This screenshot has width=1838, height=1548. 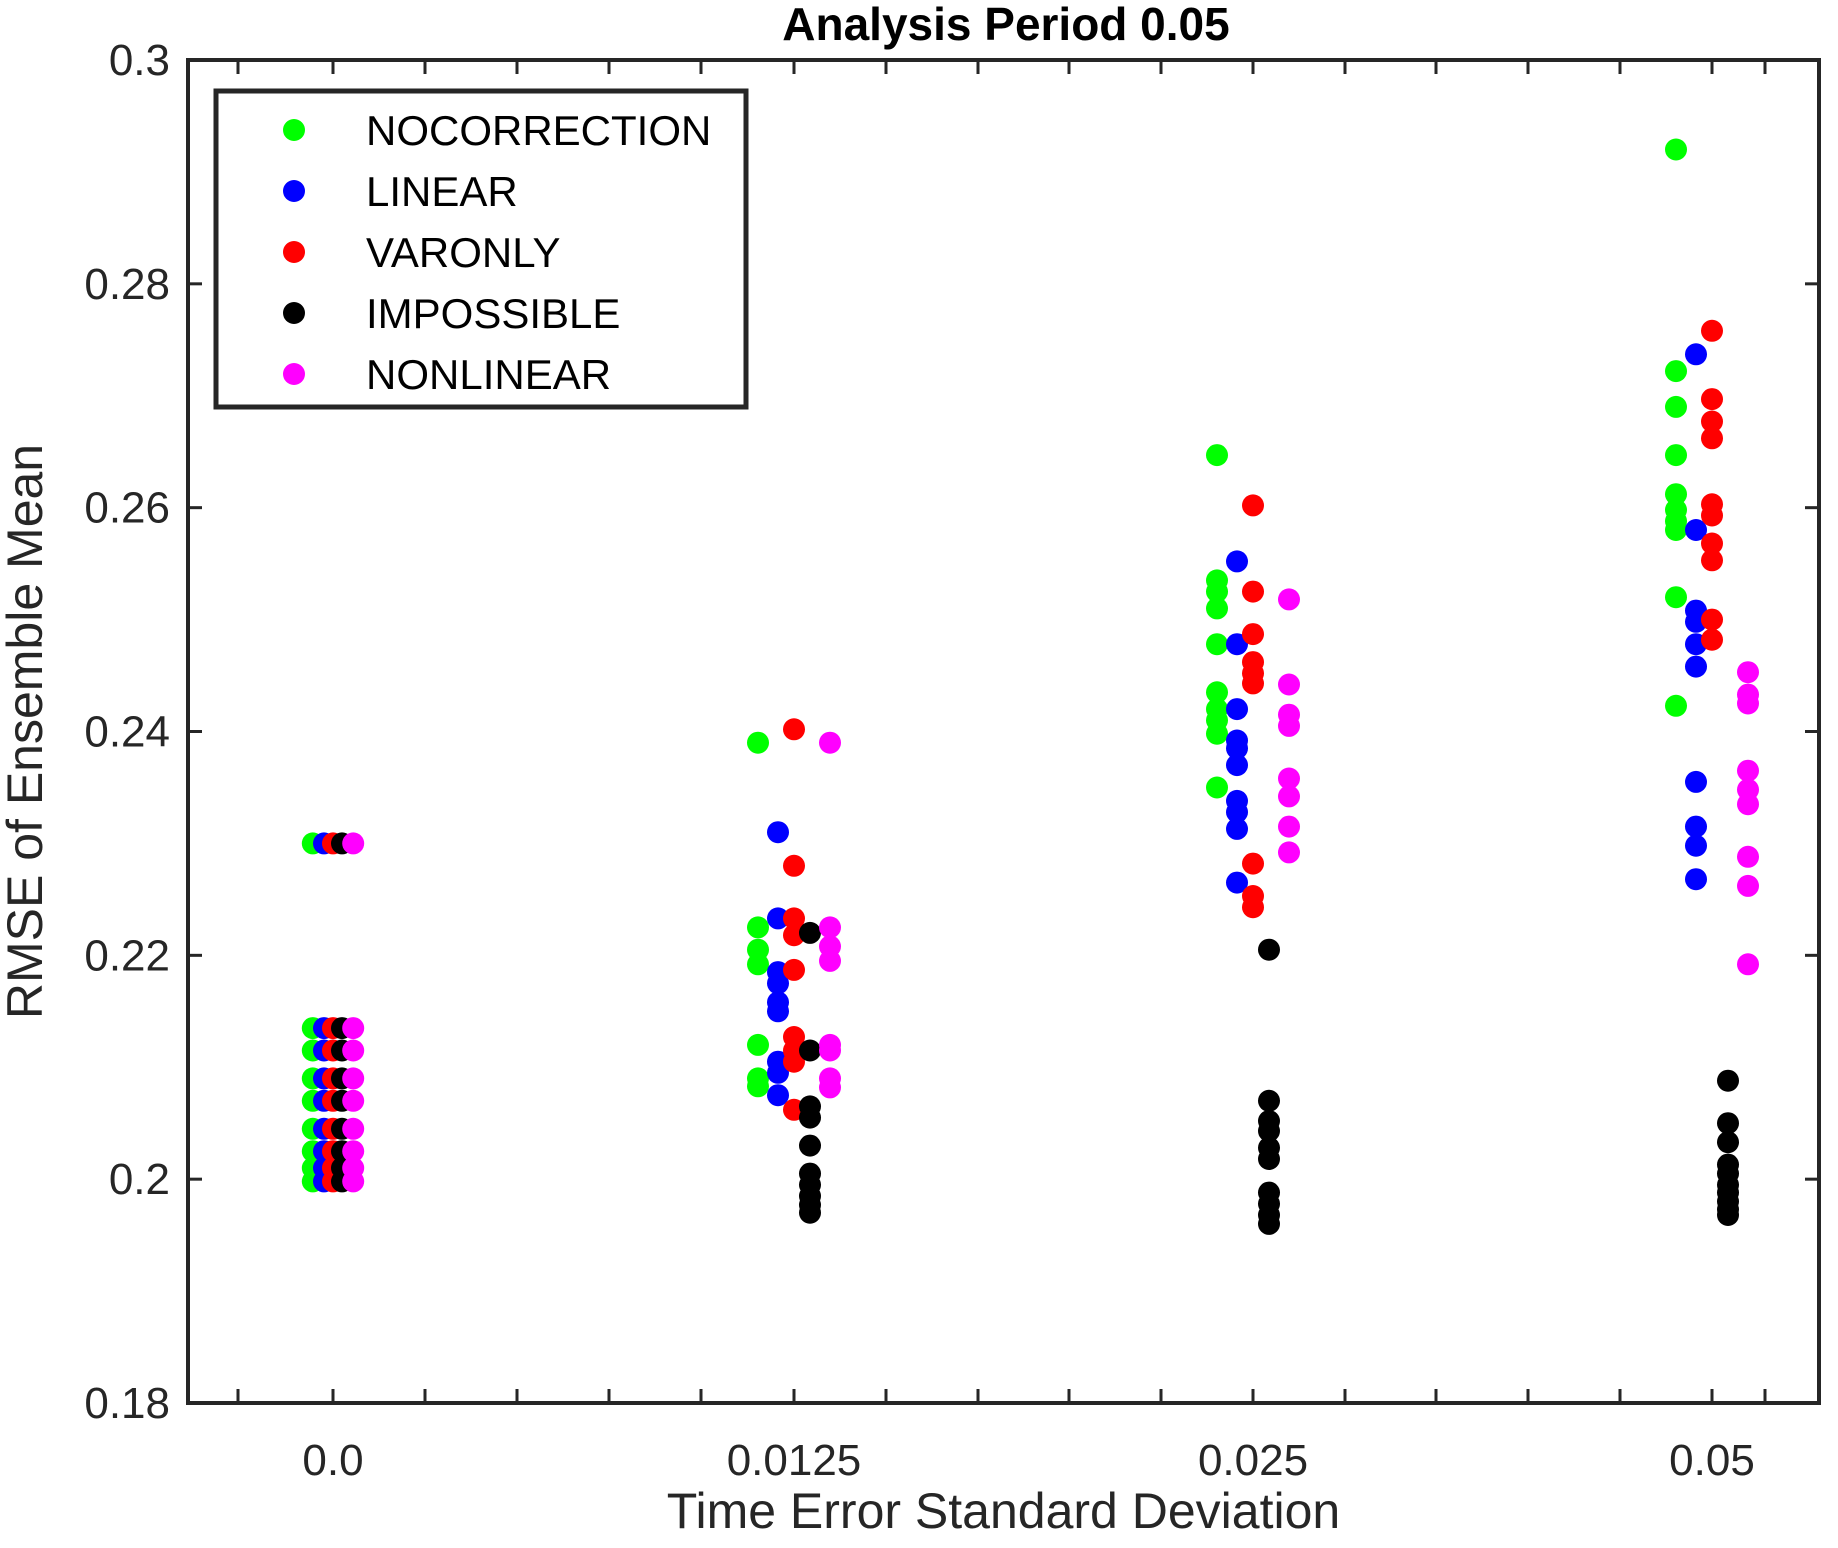 What do you see at coordinates (127, 284) in the screenshot?
I see `y-tick-label: 0.28` at bounding box center [127, 284].